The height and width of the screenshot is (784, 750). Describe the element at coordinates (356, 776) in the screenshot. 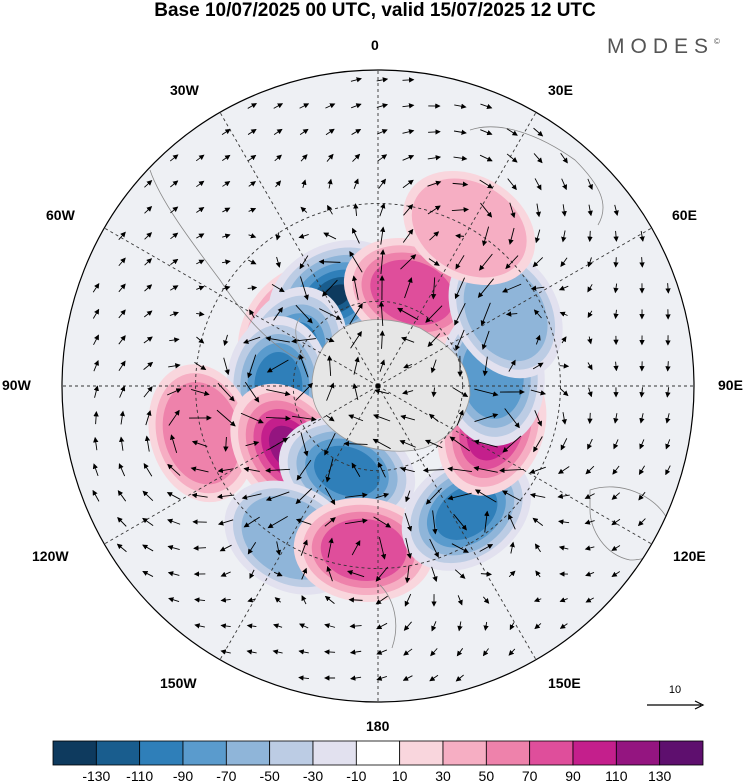

I see `colorbar-tick-label: -10` at that location.